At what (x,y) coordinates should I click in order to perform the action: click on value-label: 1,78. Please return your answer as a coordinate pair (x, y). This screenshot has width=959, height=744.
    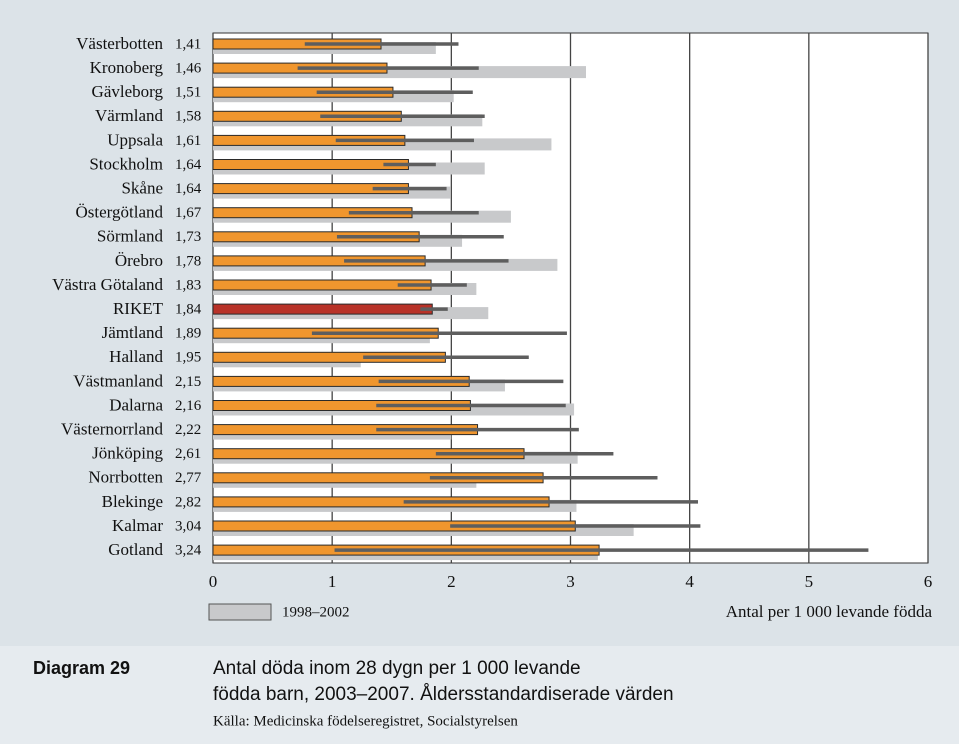
    Looking at the image, I should click on (188, 261).